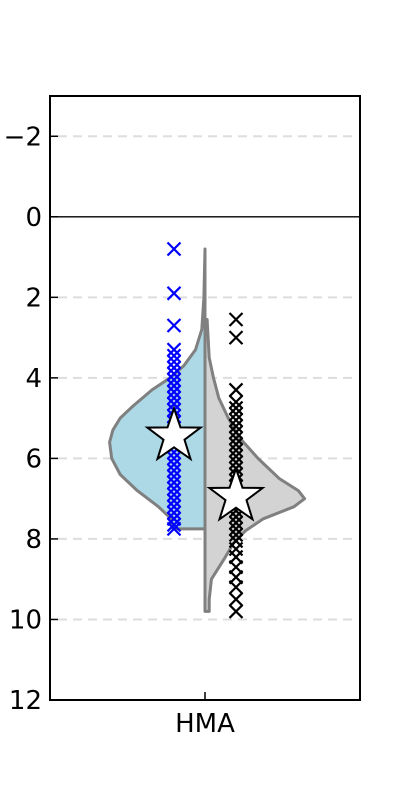 This screenshot has height=800, width=400. What do you see at coordinates (205, 463) in the screenshot?
I see `mean-markers` at bounding box center [205, 463].